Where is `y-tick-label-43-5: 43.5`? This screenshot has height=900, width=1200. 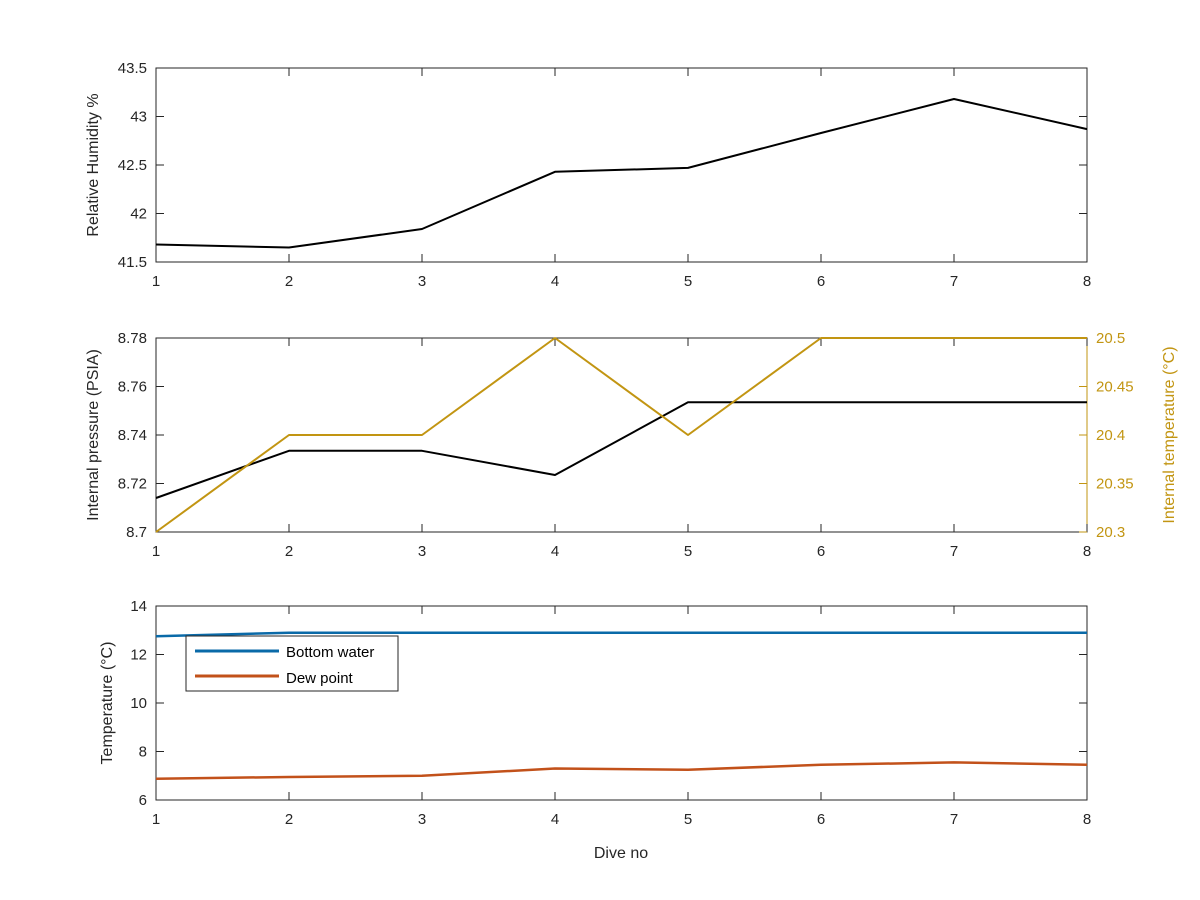
y-tick-label-43-5: 43.5 is located at coordinates (132, 68).